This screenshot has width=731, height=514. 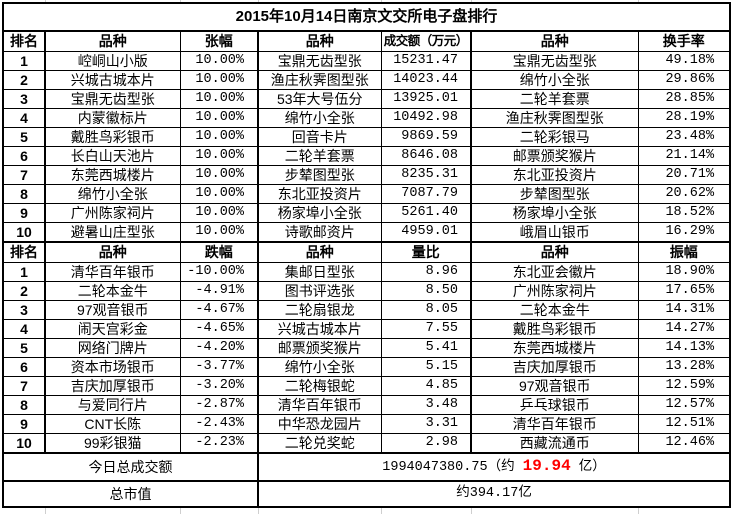 I want to click on value-cell: 16.29%, so click(x=684, y=232).